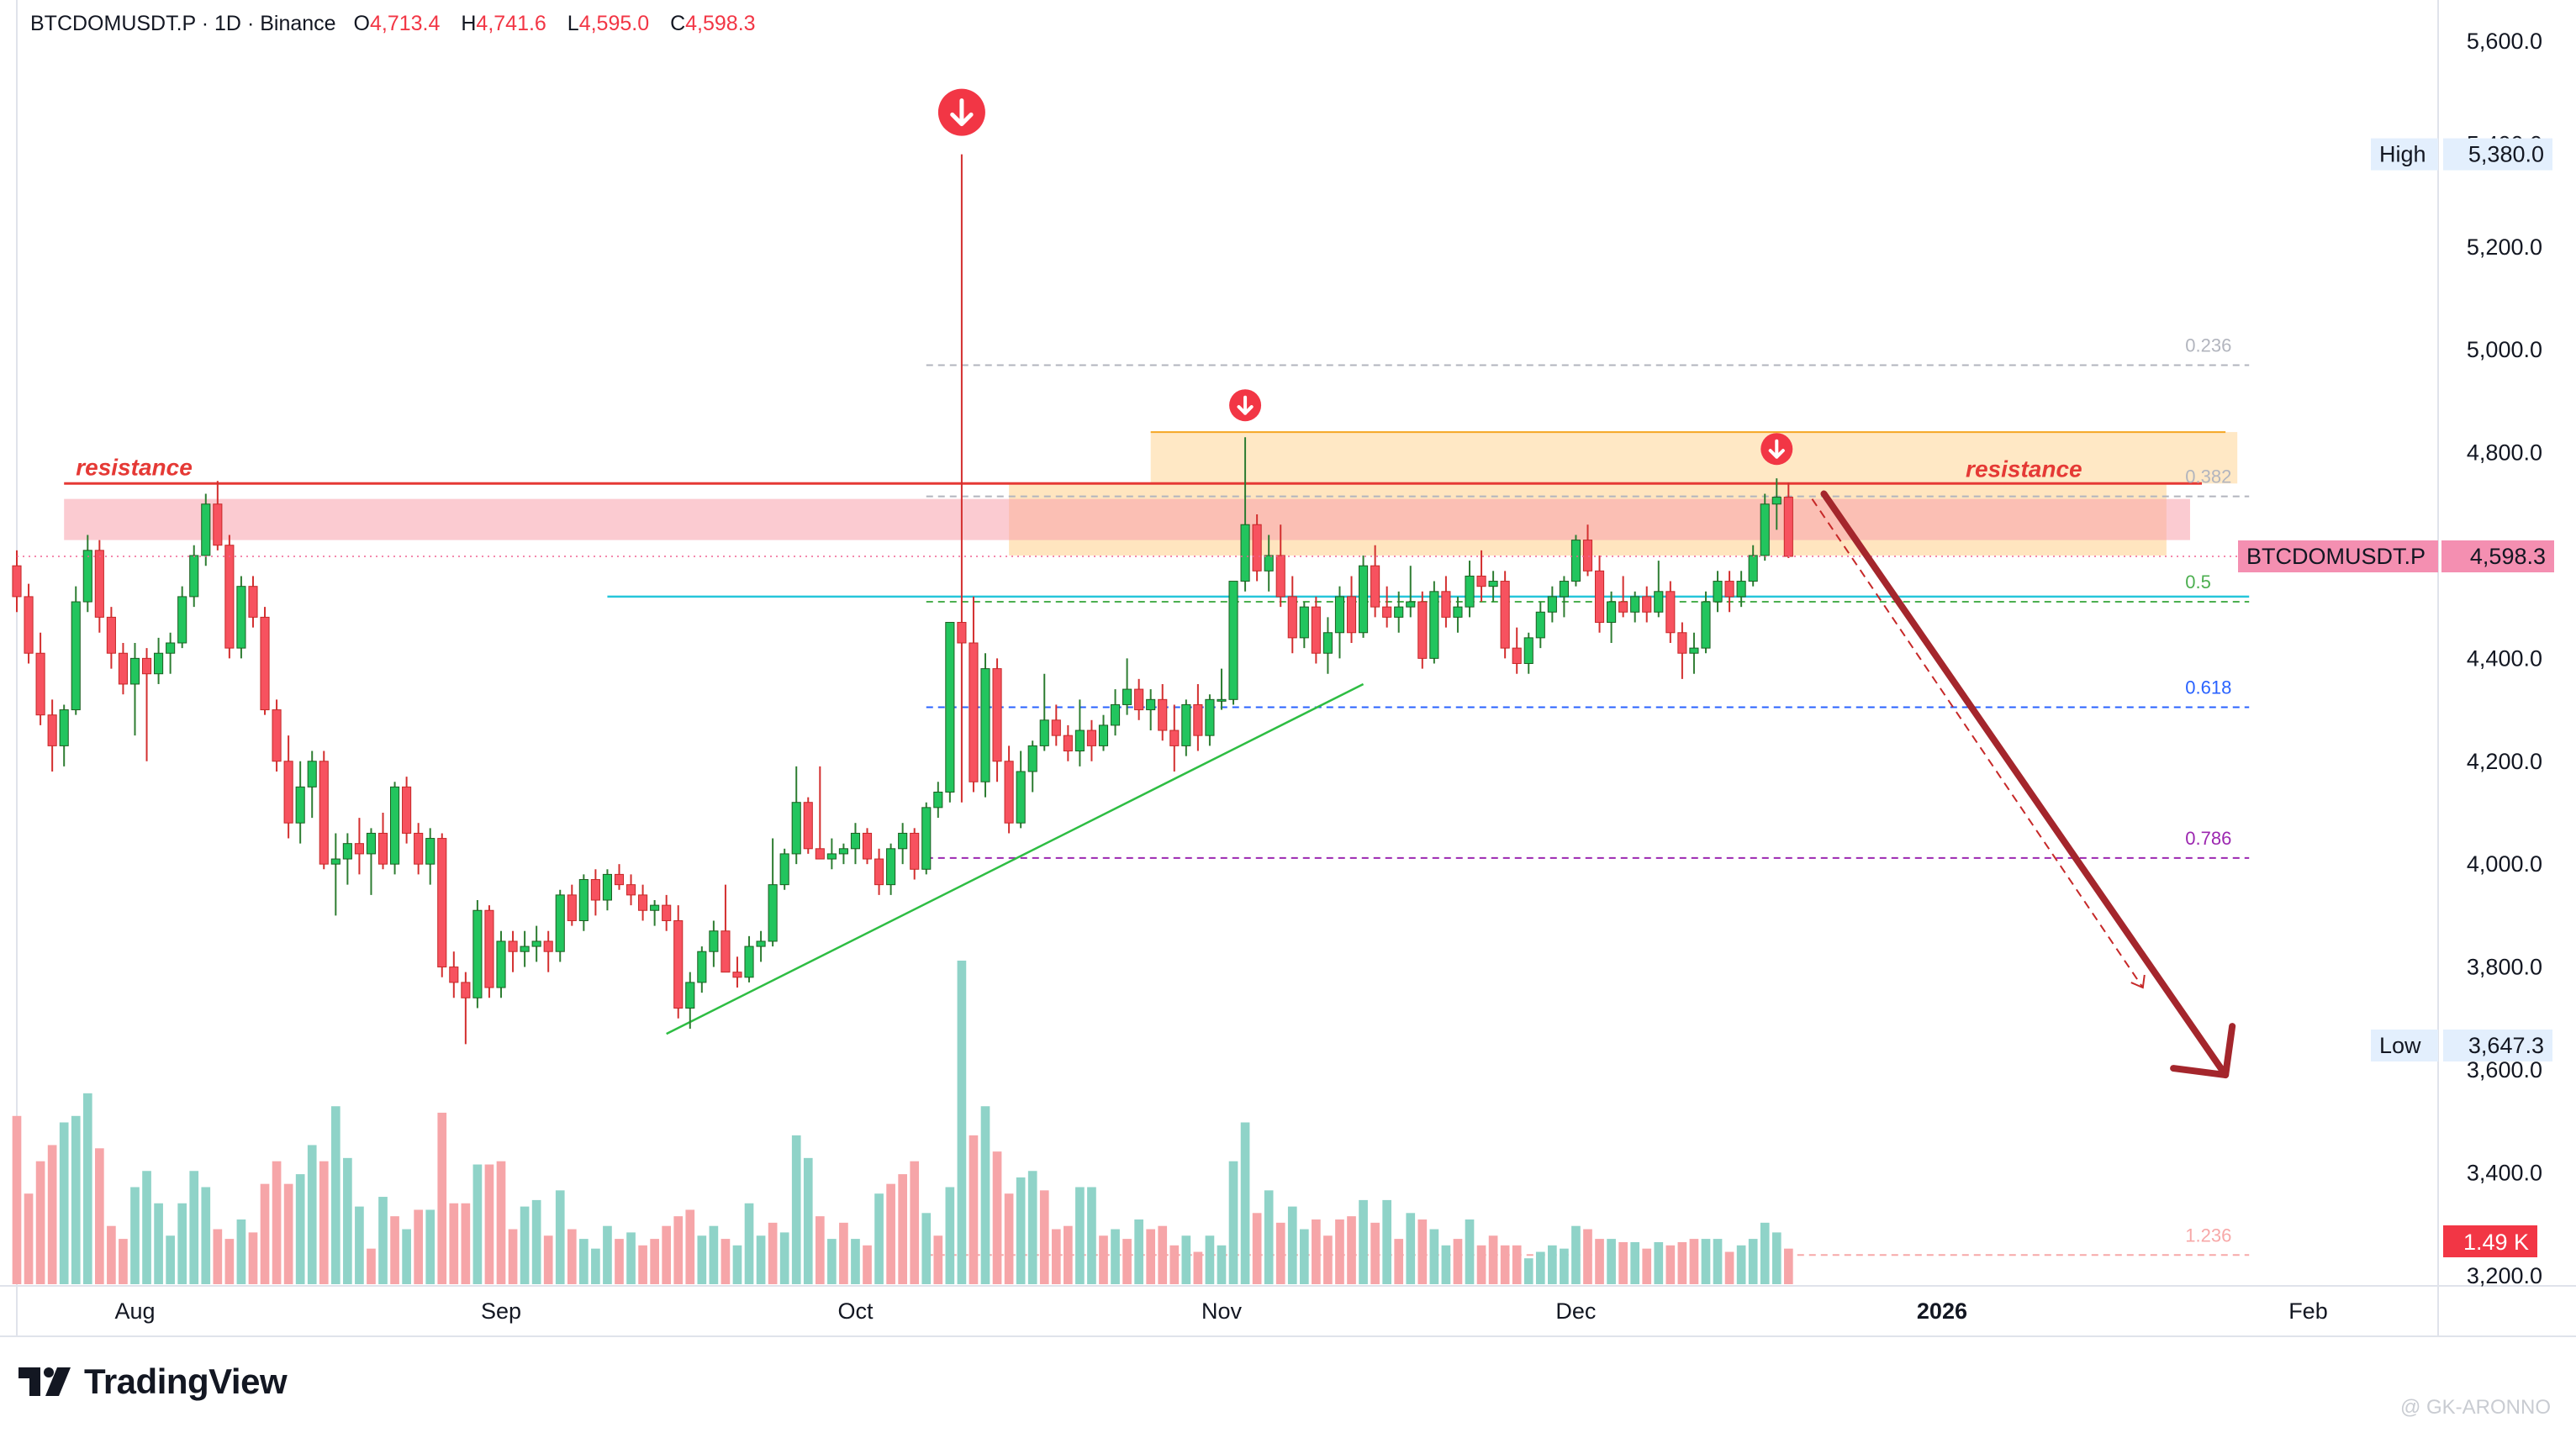 This screenshot has width=2576, height=1438. Describe the element at coordinates (228, 23) in the screenshot. I see `interval-label: 1D` at that location.